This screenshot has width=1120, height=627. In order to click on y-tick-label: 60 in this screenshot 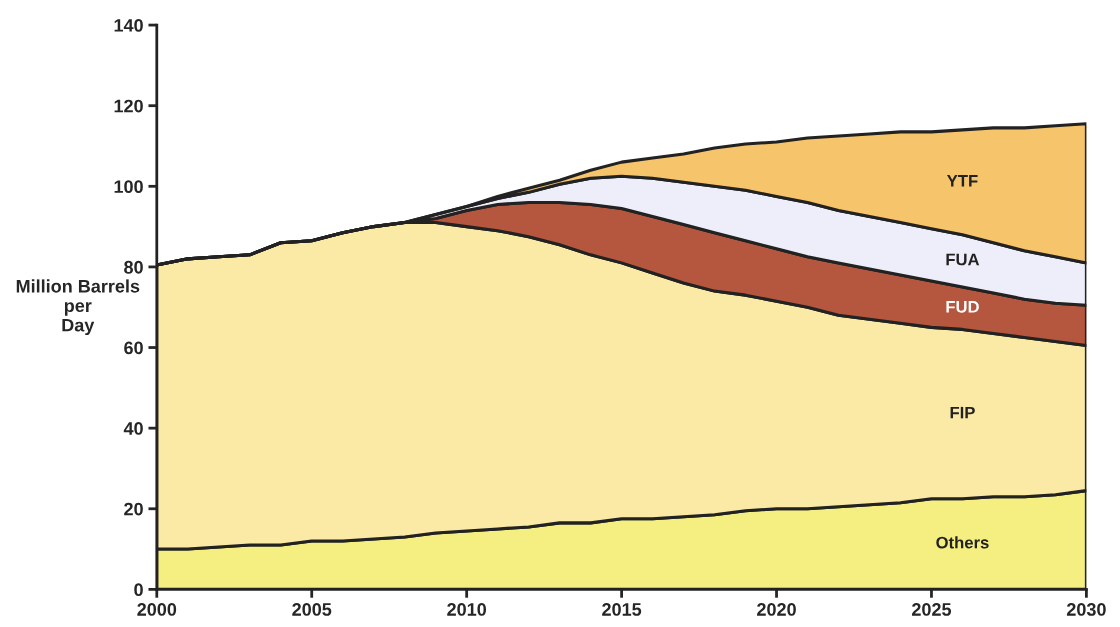, I will do `click(133, 348)`.